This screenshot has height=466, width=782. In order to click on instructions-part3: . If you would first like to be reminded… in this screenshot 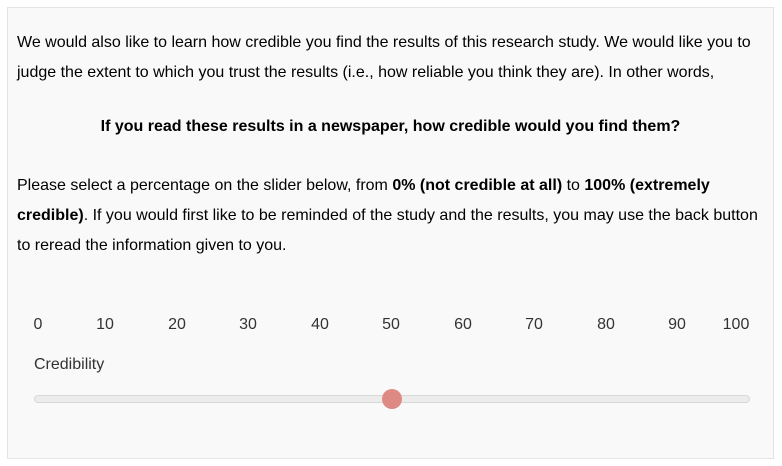, I will do `click(387, 230)`.